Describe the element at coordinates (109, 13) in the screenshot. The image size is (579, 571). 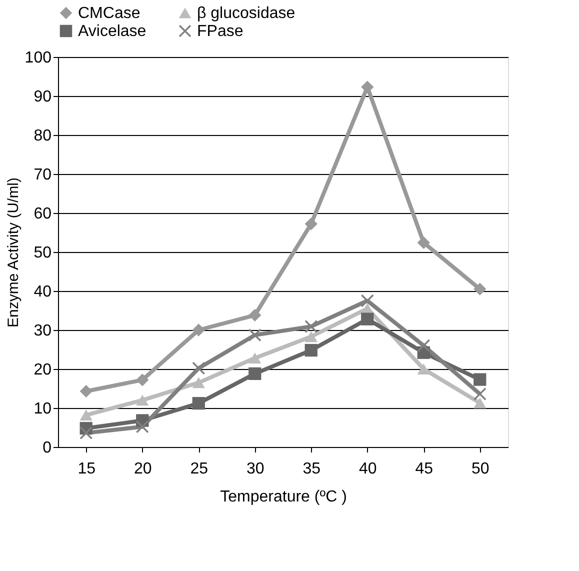
I see `legend-label: CMCase` at that location.